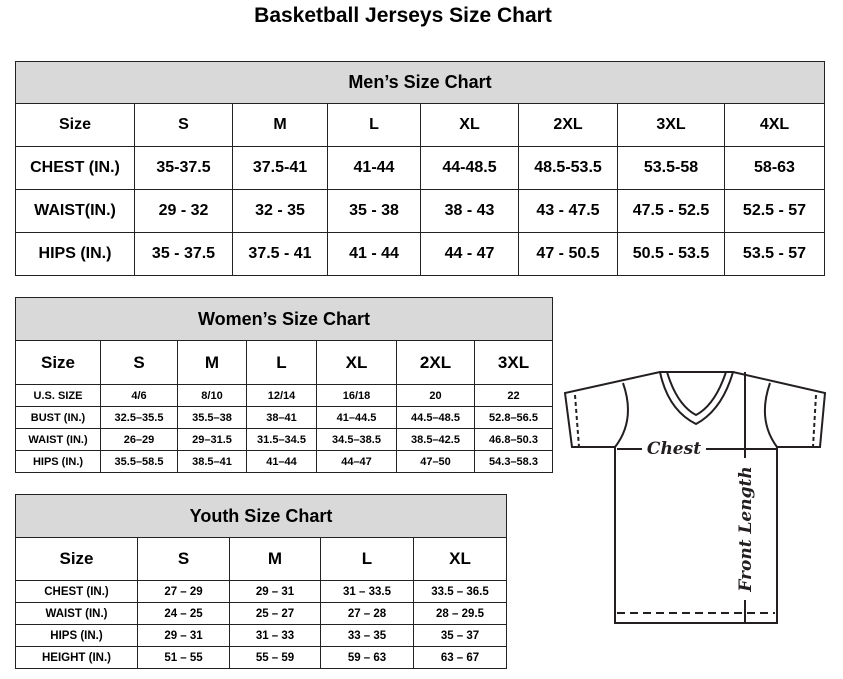 This screenshot has width=843, height=679. I want to click on row-label: U.S. SIZE, so click(58, 395).